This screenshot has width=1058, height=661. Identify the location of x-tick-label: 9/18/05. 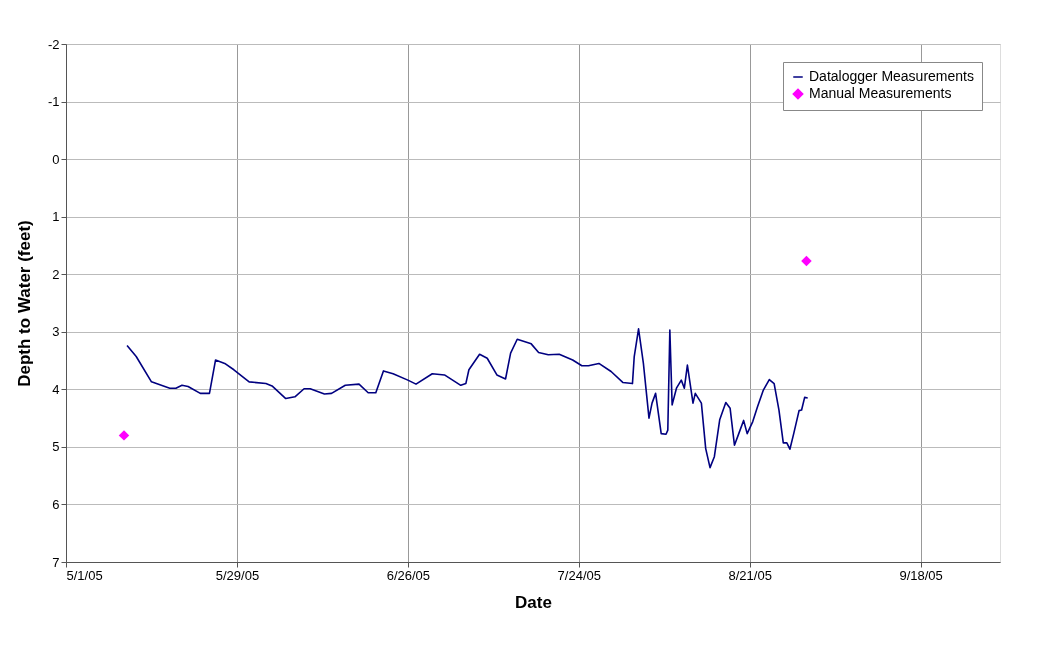
(921, 575).